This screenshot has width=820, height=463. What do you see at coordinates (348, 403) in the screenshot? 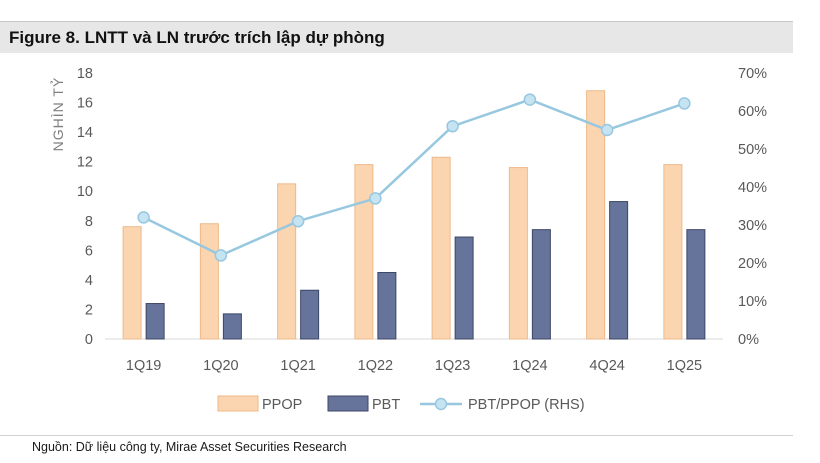
I see `legend-swatch-pbt` at bounding box center [348, 403].